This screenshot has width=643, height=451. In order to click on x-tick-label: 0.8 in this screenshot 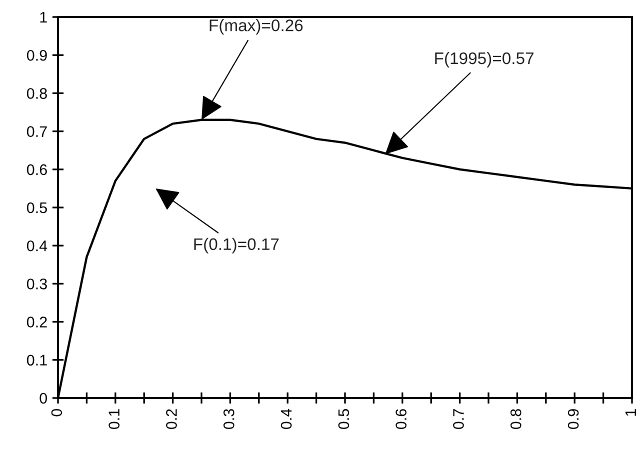, I will do `click(516, 419)`.